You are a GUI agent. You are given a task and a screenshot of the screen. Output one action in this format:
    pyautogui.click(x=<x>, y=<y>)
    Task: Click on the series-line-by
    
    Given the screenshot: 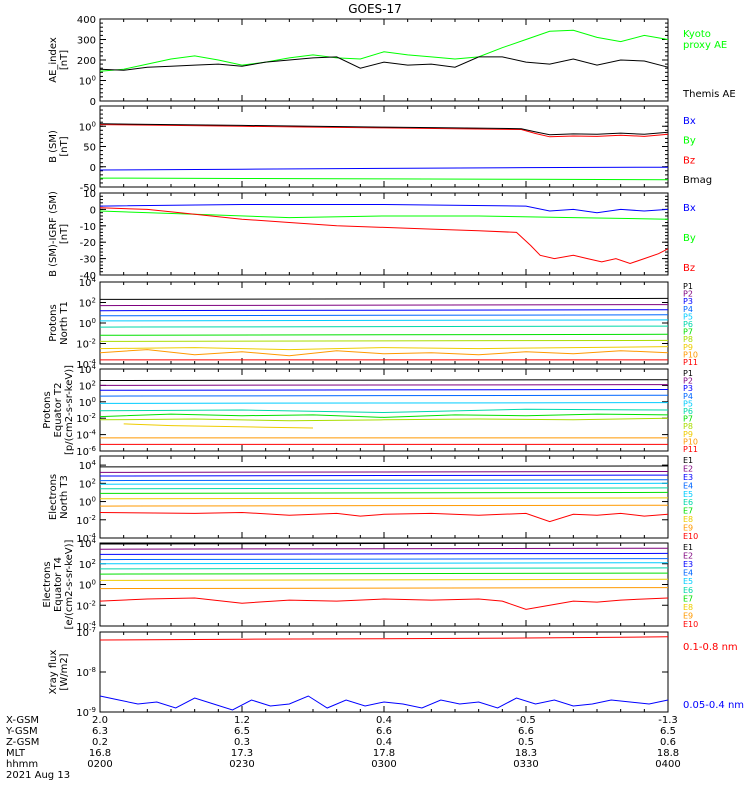 What is the action you would take?
    pyautogui.click(x=384, y=215)
    